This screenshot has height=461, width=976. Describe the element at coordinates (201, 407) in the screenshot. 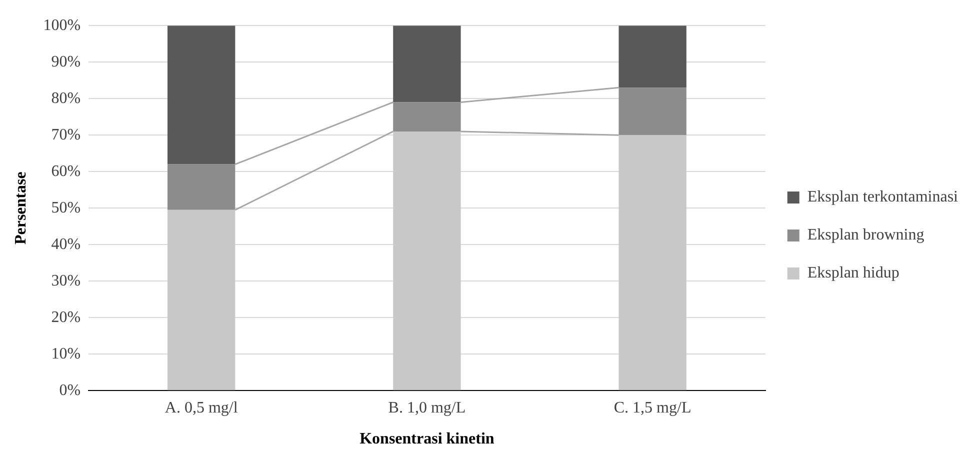

I see `x-tick-label: A. 0,5 mg/l` at that location.